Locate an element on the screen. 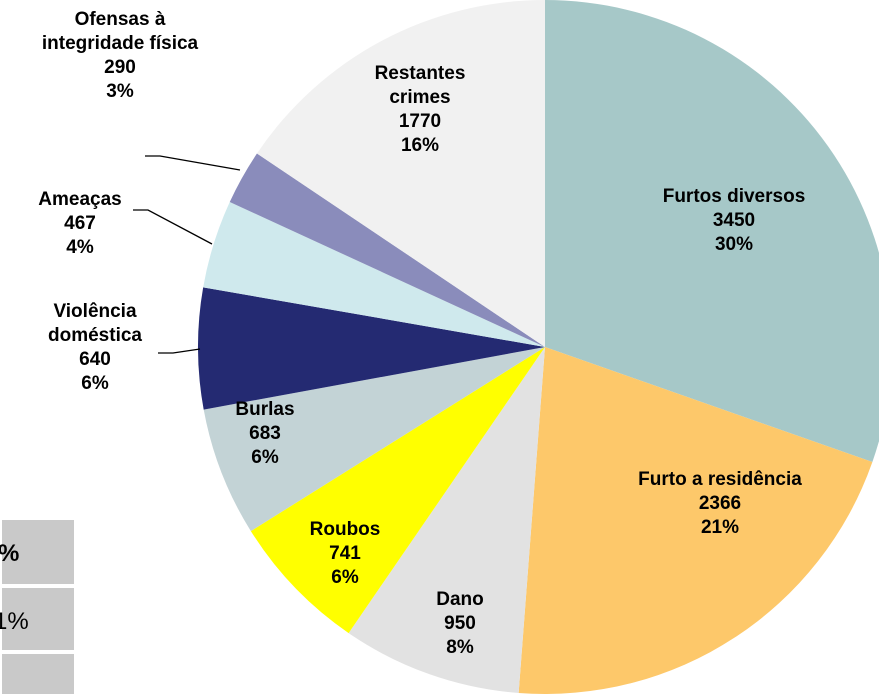 The image size is (879, 694). cell-text: 1% is located at coordinates (14, 621).